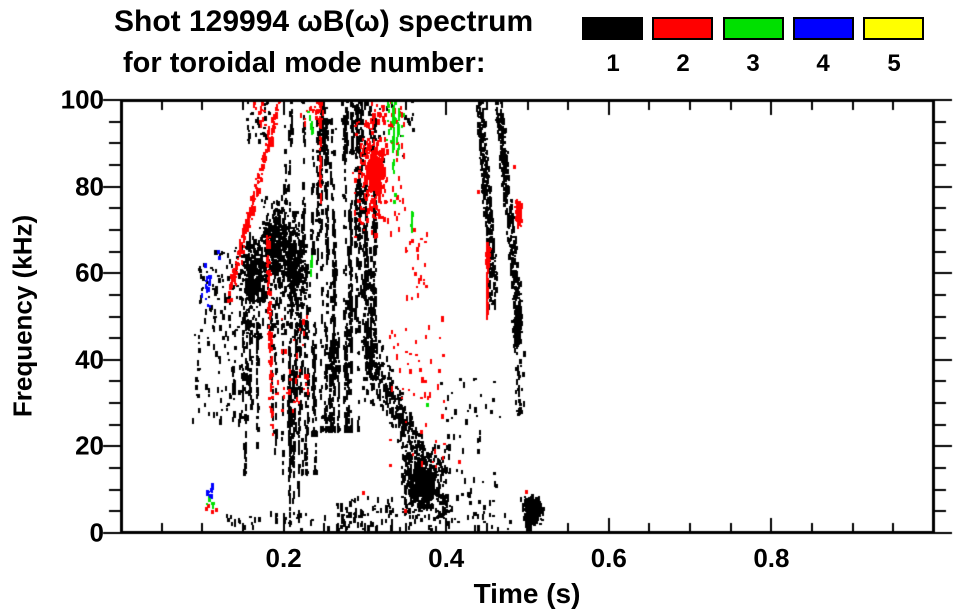  What do you see at coordinates (527, 593) in the screenshot?
I see `x-axis-title: Time (s)` at bounding box center [527, 593].